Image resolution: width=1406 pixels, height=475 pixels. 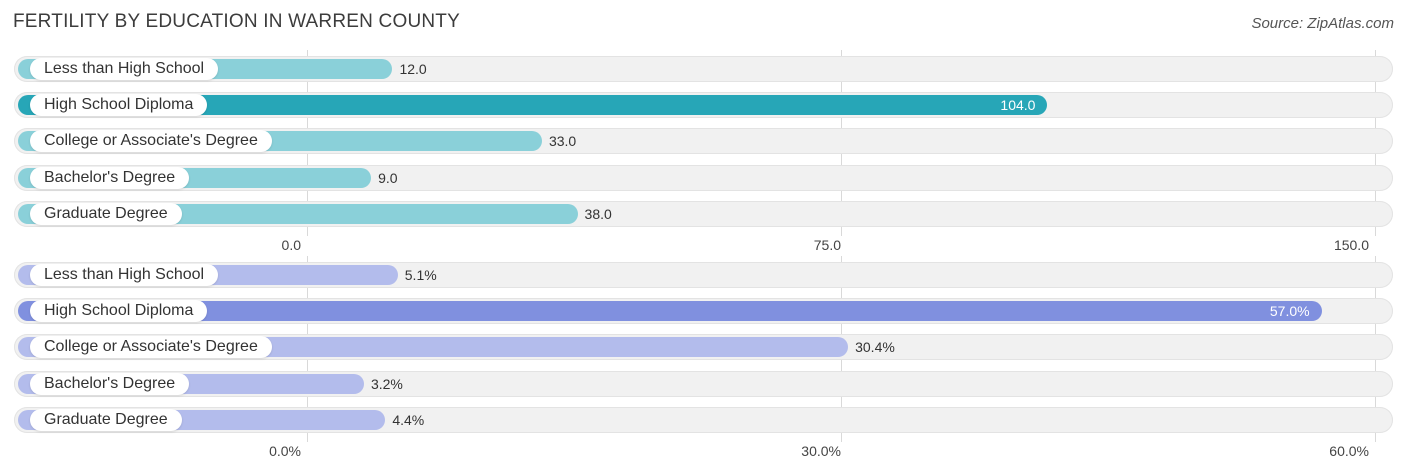 I want to click on value-label: 12.0, so click(x=413, y=69).